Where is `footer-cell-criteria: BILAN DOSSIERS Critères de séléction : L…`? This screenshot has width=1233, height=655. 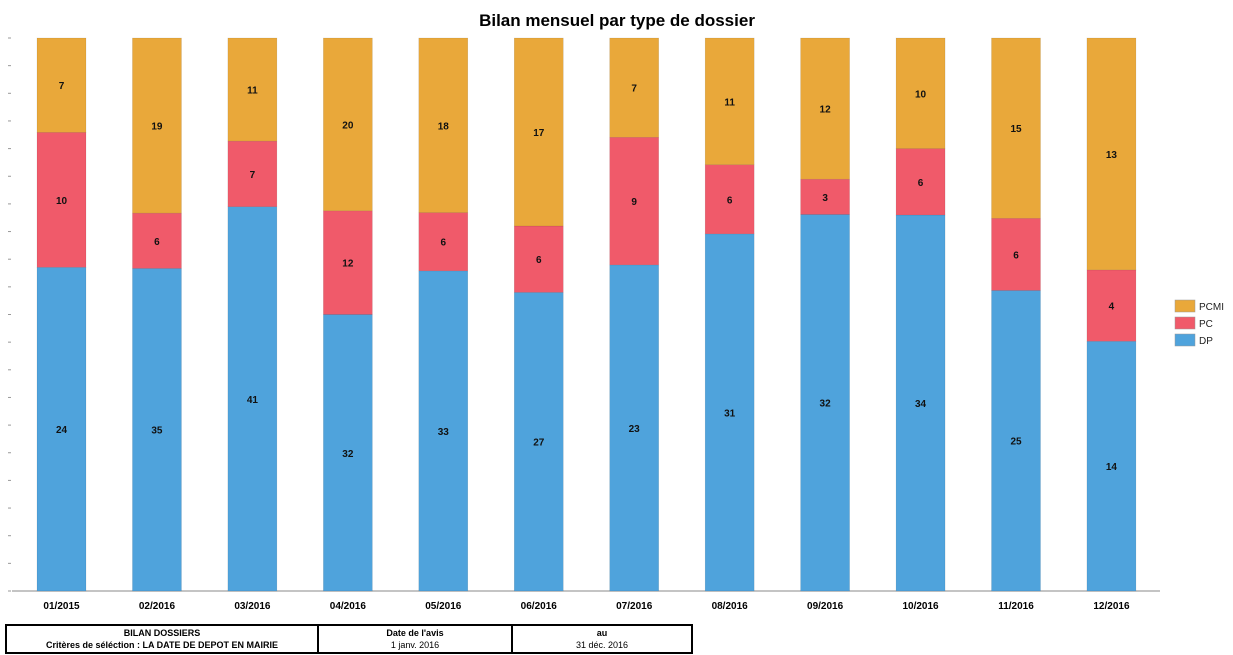 footer-cell-criteria: BILAN DOSSIERS Critères de séléction : L… is located at coordinates (162, 639).